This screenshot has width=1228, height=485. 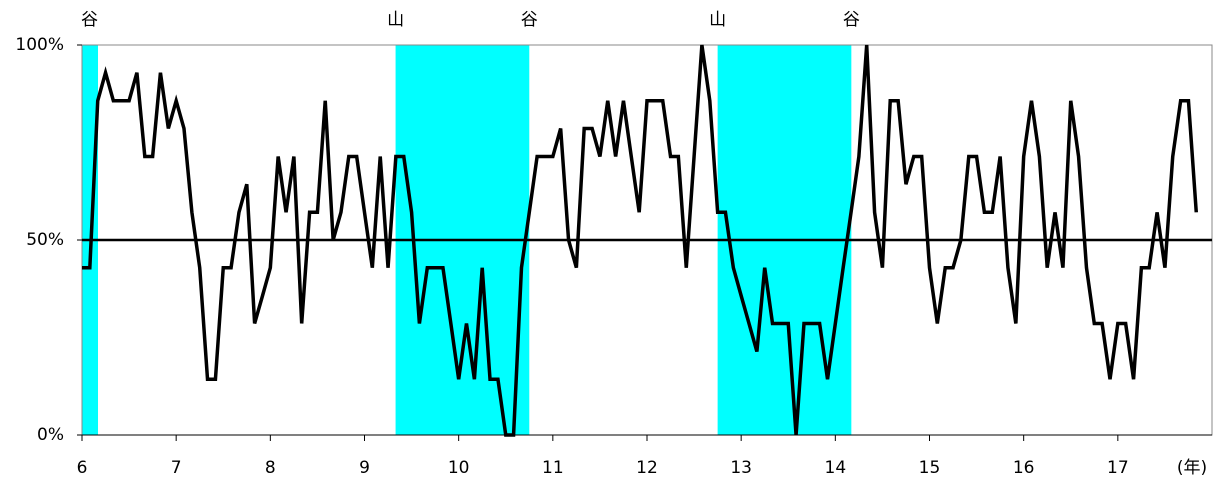 What do you see at coordinates (1118, 468) in the screenshot?
I see `x-tick-label: 17` at bounding box center [1118, 468].